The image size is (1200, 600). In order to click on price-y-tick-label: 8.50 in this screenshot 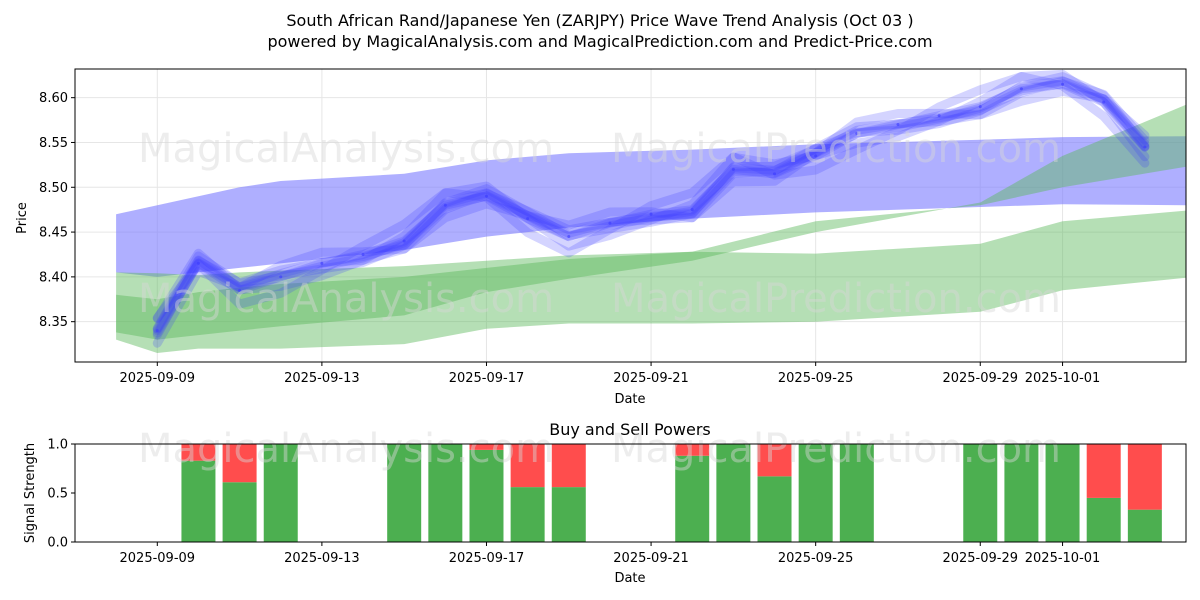, I will do `click(53, 188)`.